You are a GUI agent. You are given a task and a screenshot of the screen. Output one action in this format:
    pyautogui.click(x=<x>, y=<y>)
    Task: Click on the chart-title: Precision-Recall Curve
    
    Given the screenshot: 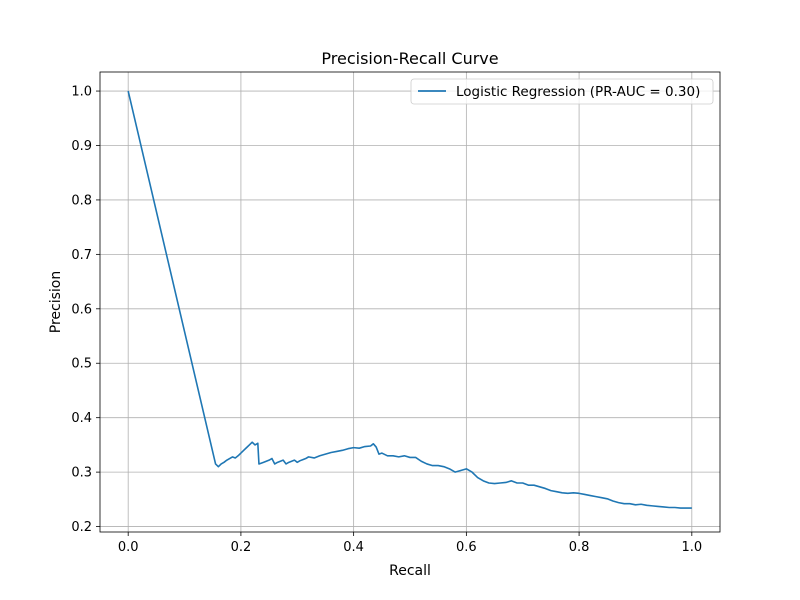 What is the action you would take?
    pyautogui.click(x=409, y=58)
    